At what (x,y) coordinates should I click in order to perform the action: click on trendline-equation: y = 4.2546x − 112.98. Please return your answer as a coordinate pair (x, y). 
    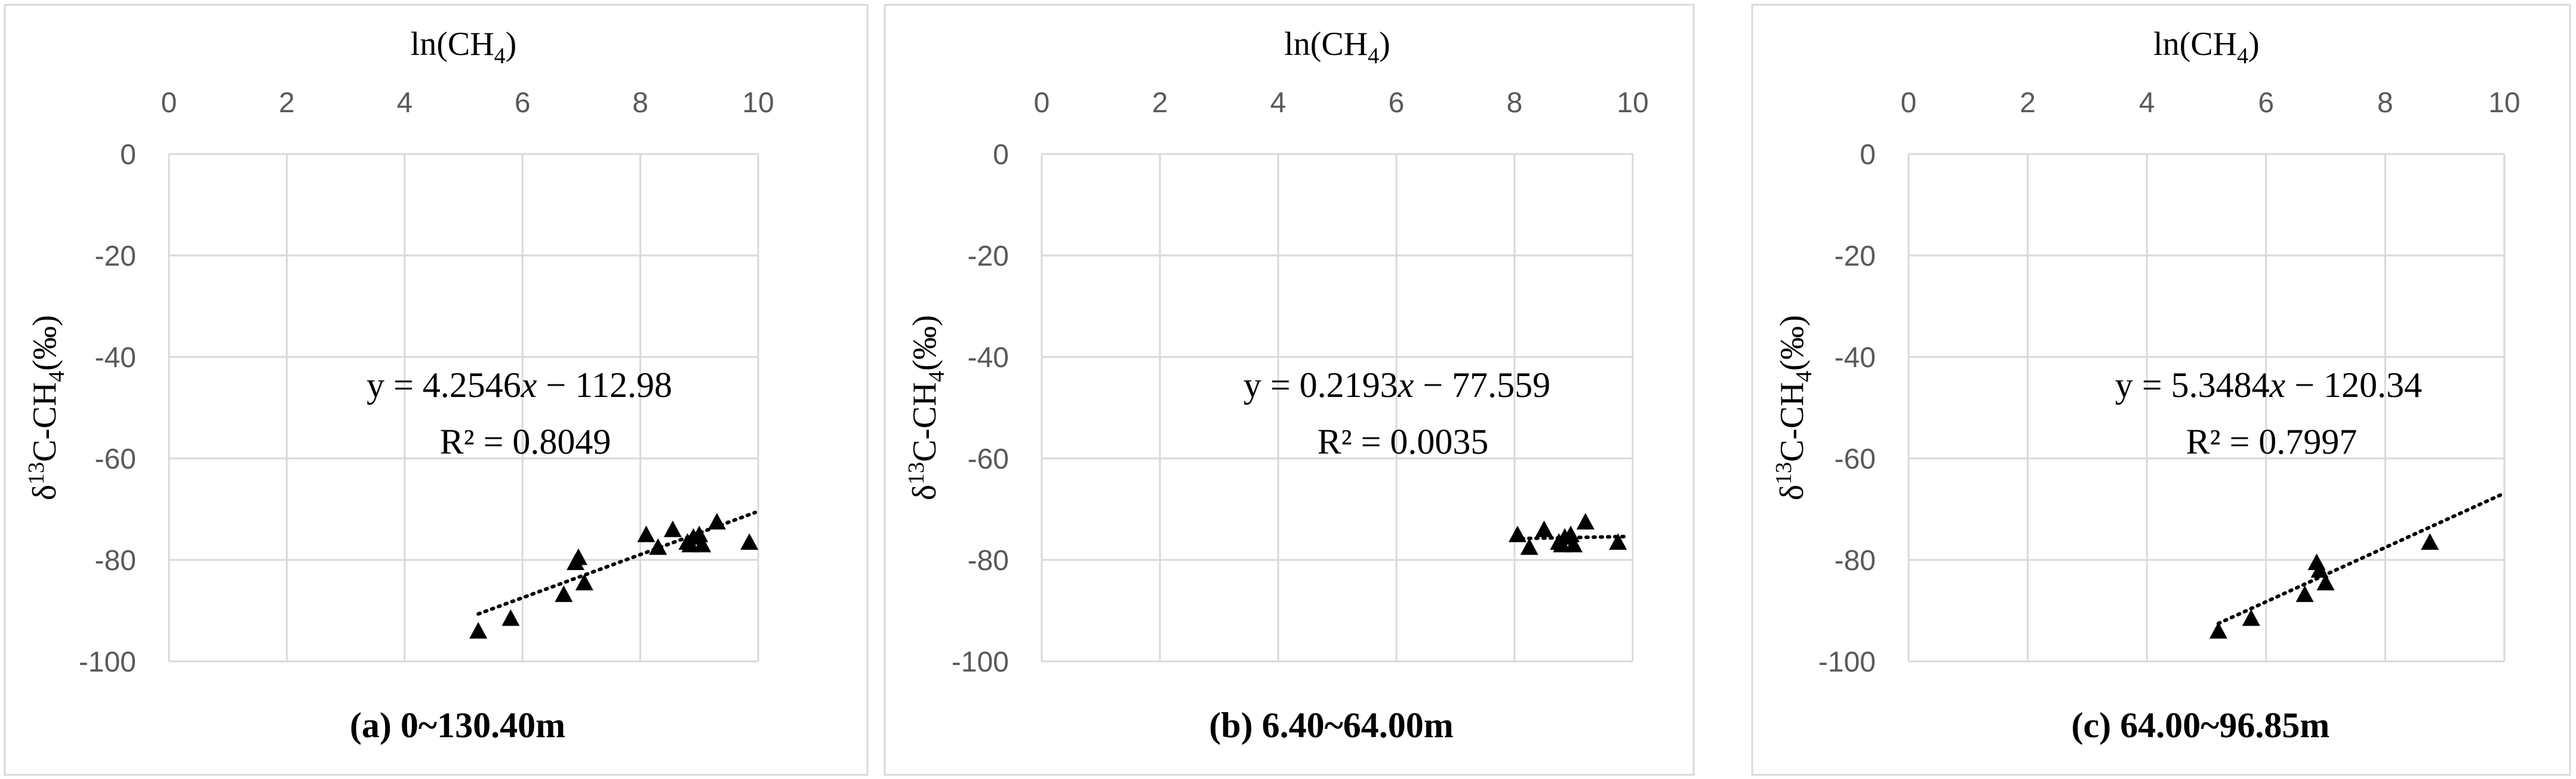
    Looking at the image, I should click on (519, 385).